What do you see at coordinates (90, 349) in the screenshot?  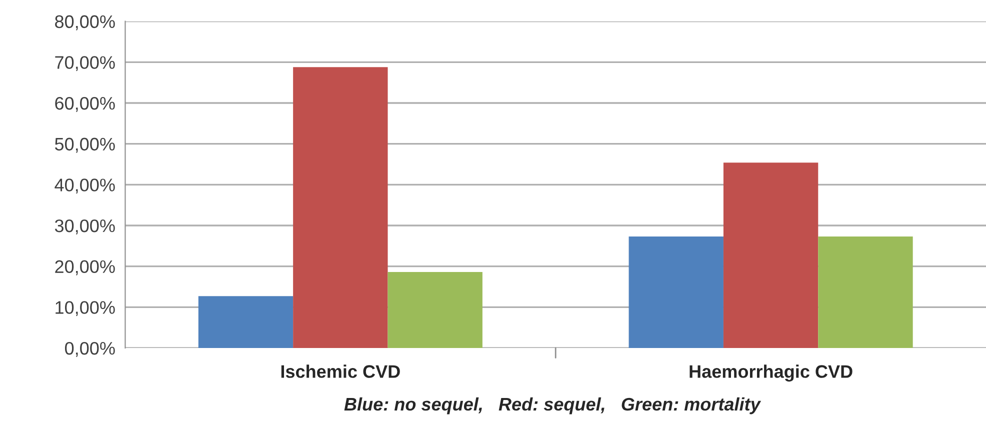 I see `y-tick-label: 0,00%` at bounding box center [90, 349].